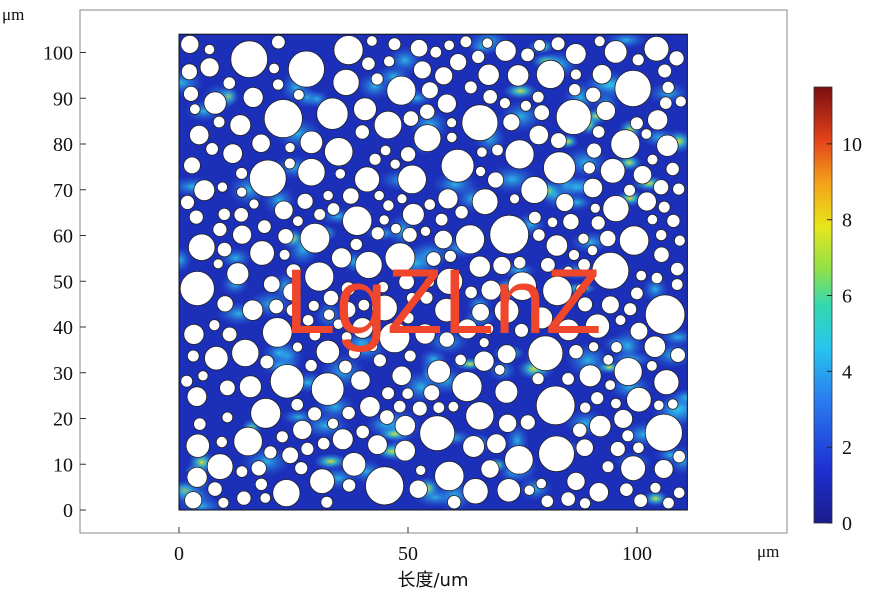 The width and height of the screenshot is (893, 593). Describe the element at coordinates (847, 372) in the screenshot. I see `colorbar-tick-label: 4` at that location.